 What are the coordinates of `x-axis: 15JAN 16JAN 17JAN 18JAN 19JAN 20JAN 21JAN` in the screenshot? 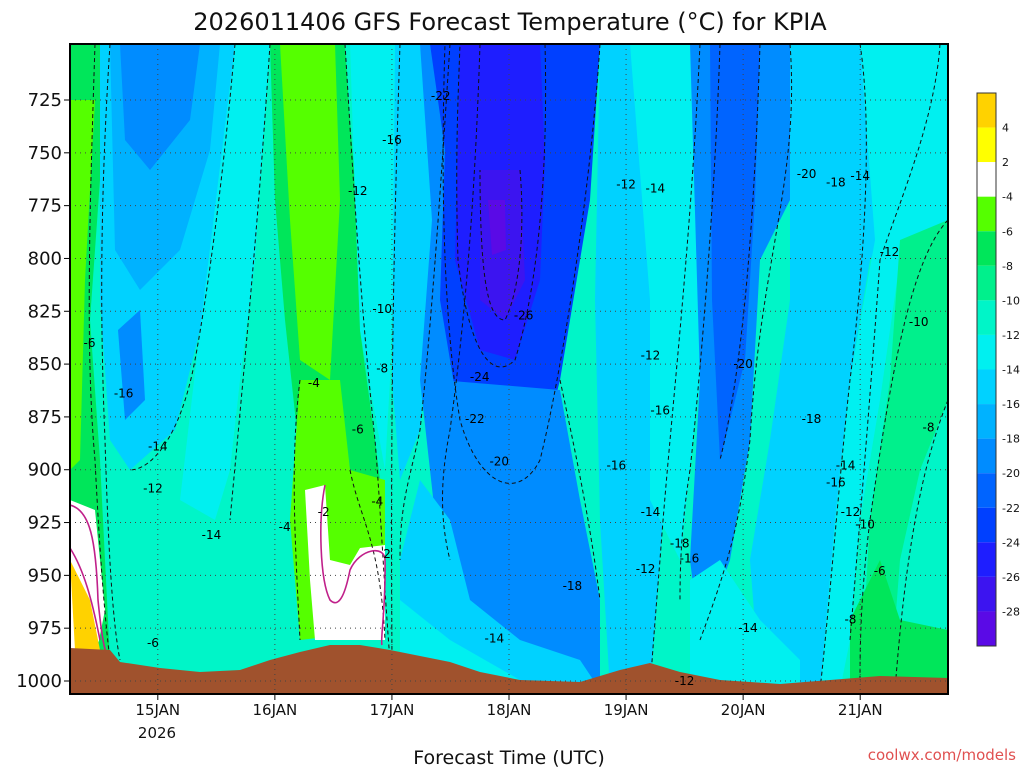 It's located at (509, 706).